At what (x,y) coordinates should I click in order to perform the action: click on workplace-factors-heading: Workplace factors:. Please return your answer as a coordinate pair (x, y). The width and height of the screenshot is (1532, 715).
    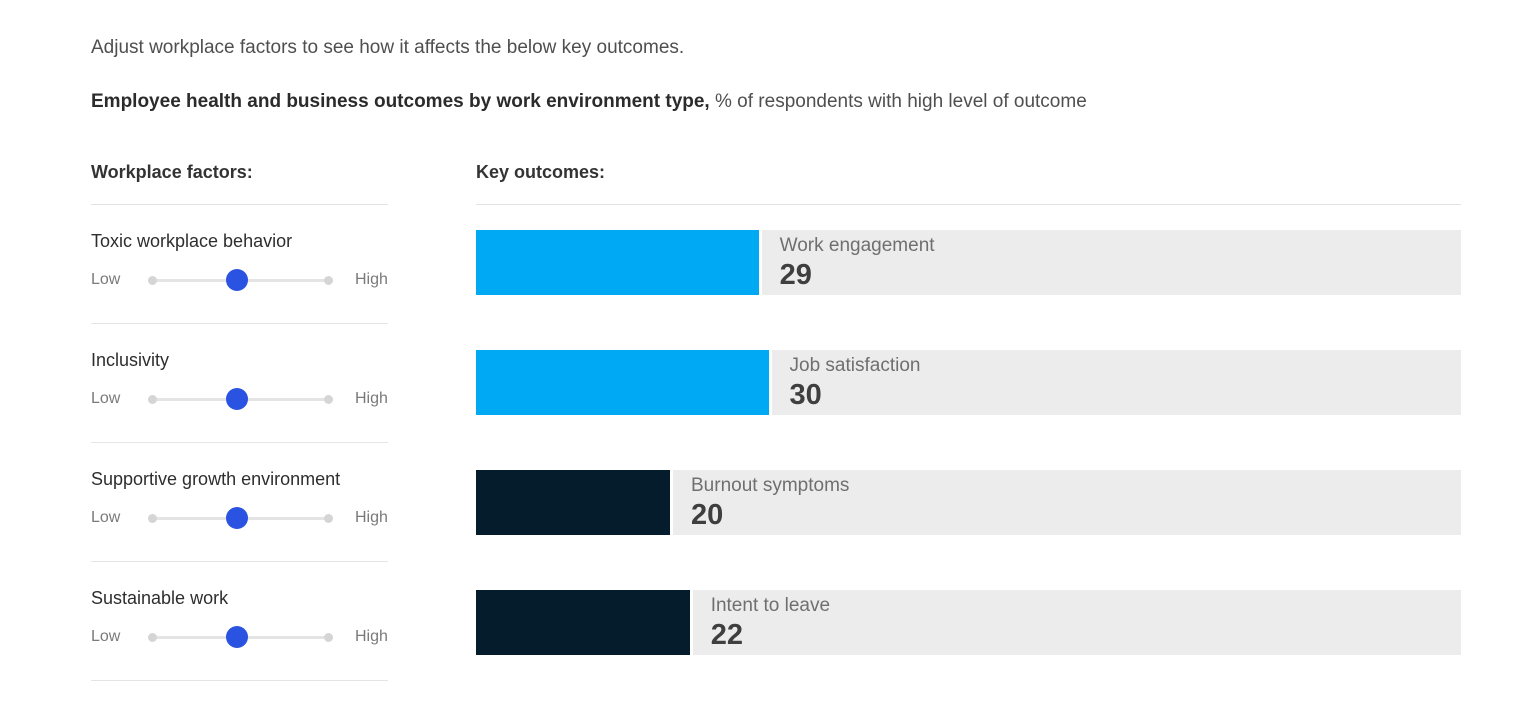
    Looking at the image, I should click on (239, 183).